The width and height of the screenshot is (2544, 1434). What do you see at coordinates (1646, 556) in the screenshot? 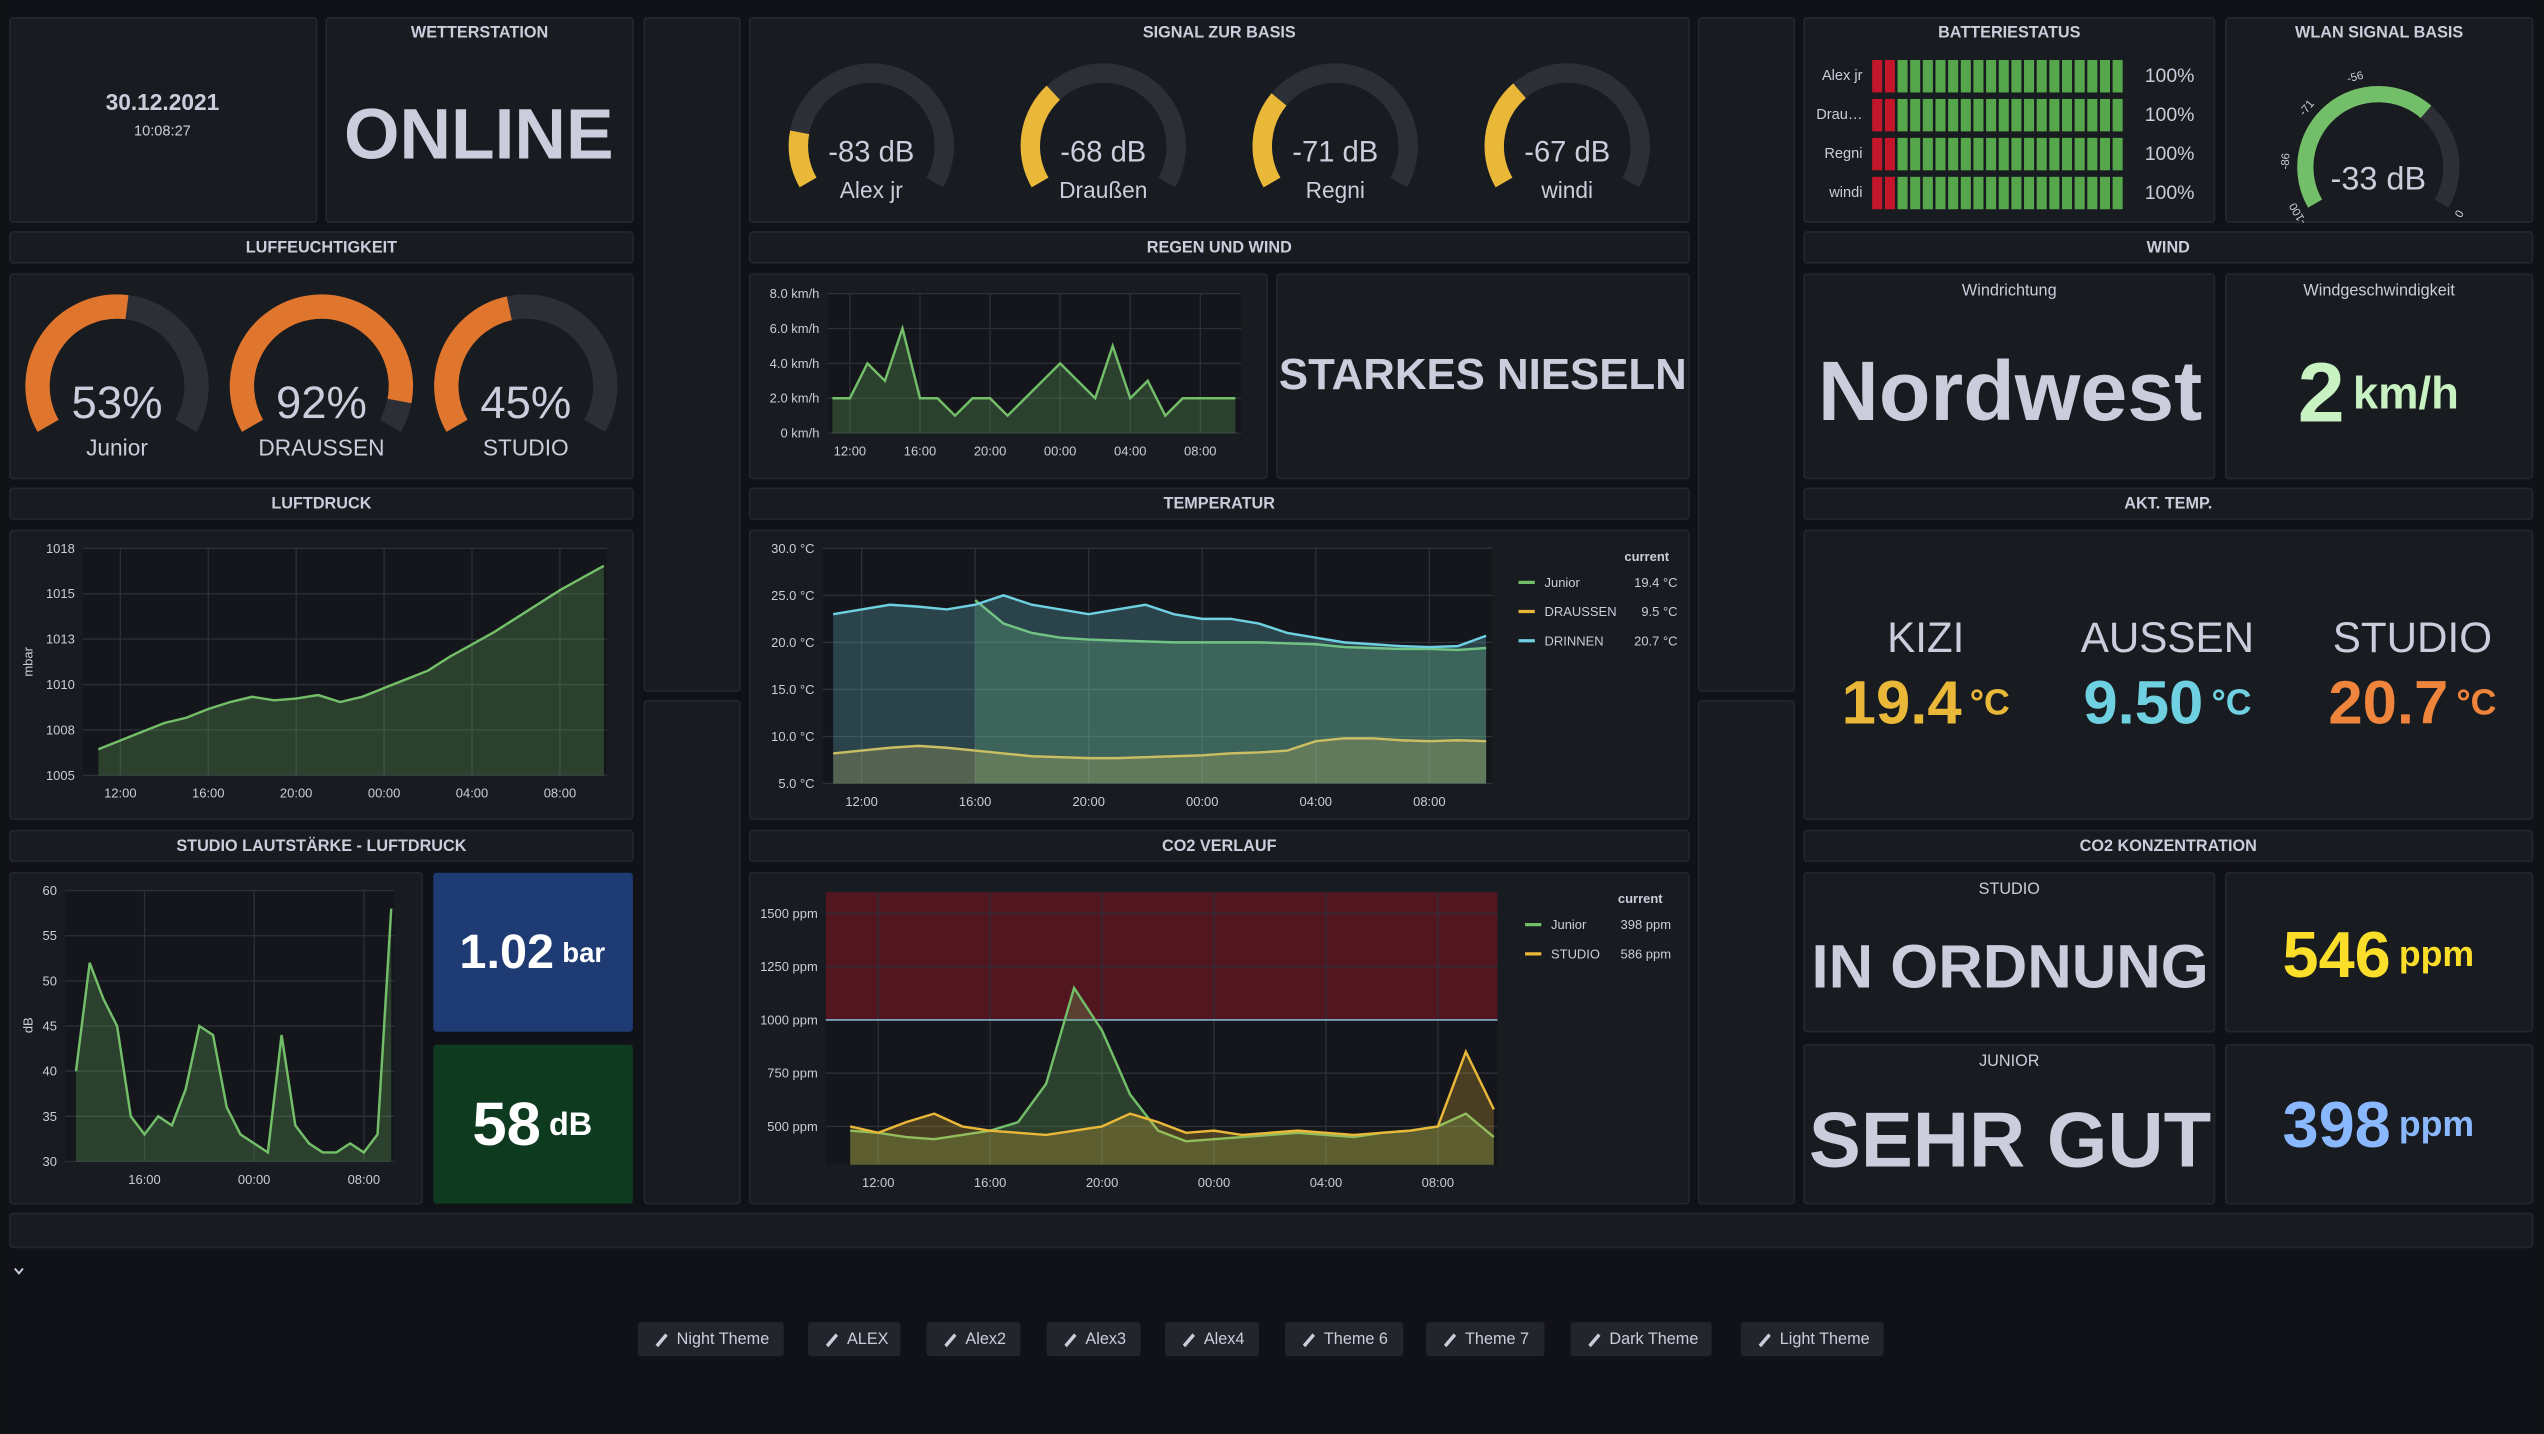
I see `legend-header: current` at bounding box center [1646, 556].